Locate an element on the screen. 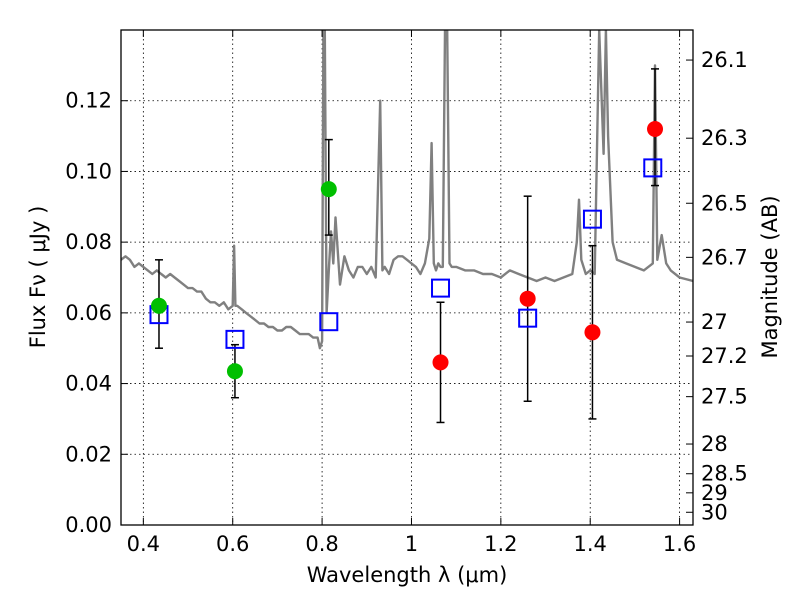  x-tick-label: 1 is located at coordinates (411, 544).